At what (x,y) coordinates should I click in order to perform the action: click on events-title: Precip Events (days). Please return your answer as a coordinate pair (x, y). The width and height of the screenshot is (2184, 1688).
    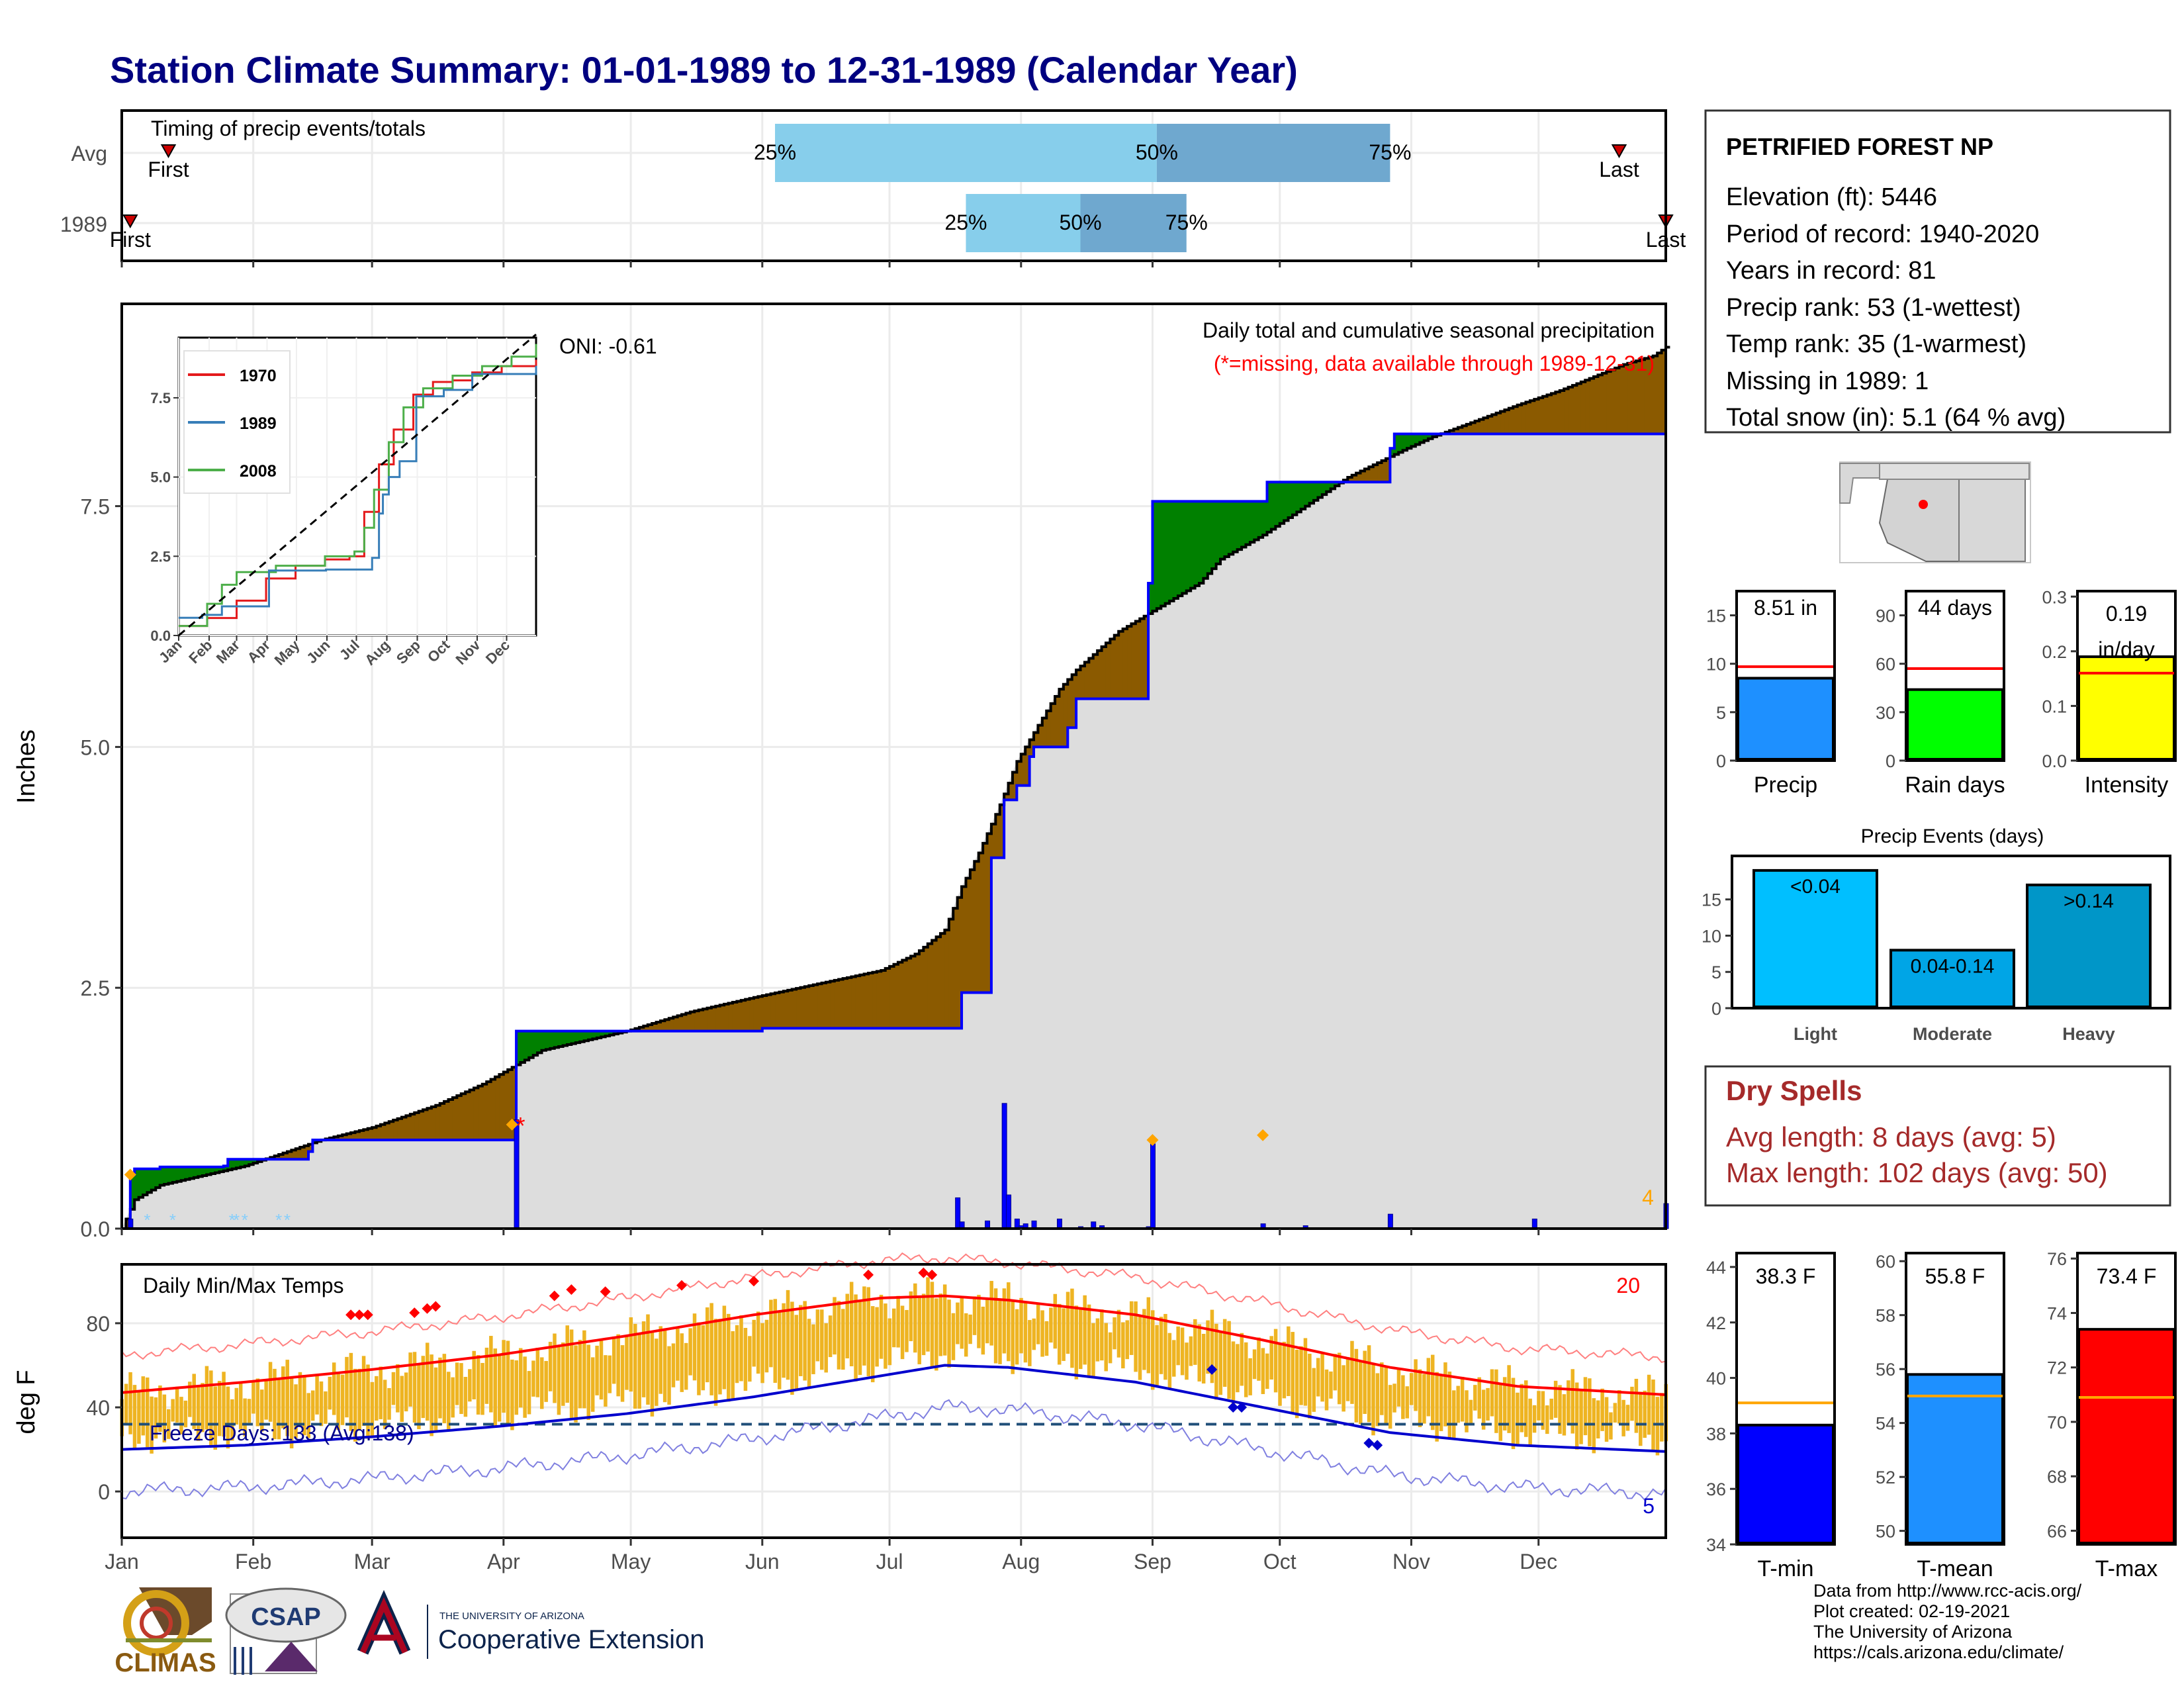
    Looking at the image, I should click on (1952, 836).